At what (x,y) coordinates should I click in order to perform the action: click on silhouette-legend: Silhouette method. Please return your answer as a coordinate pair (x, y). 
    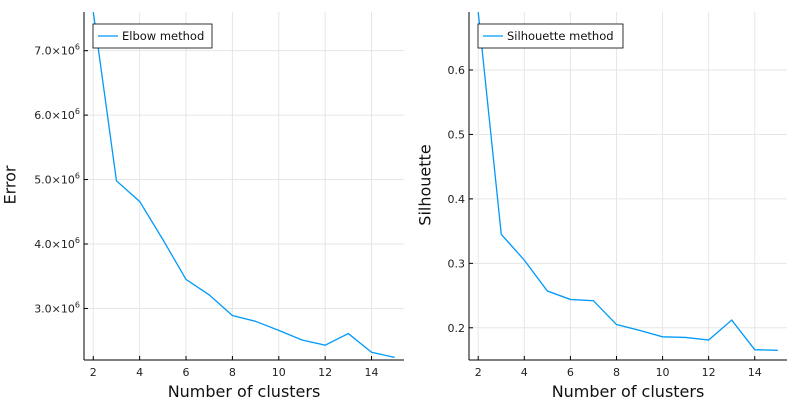
    Looking at the image, I should click on (550, 36).